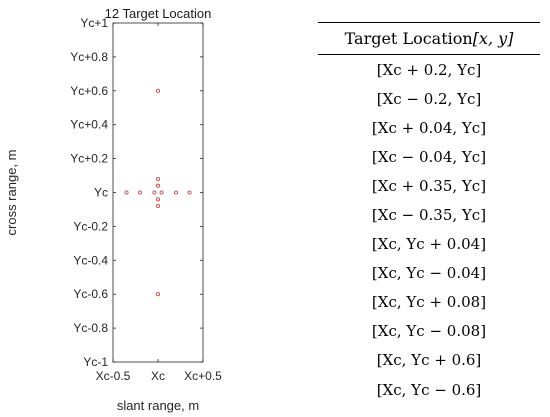  Describe the element at coordinates (89, 125) in the screenshot. I see `y-tick-label: Yc+0.4` at that location.